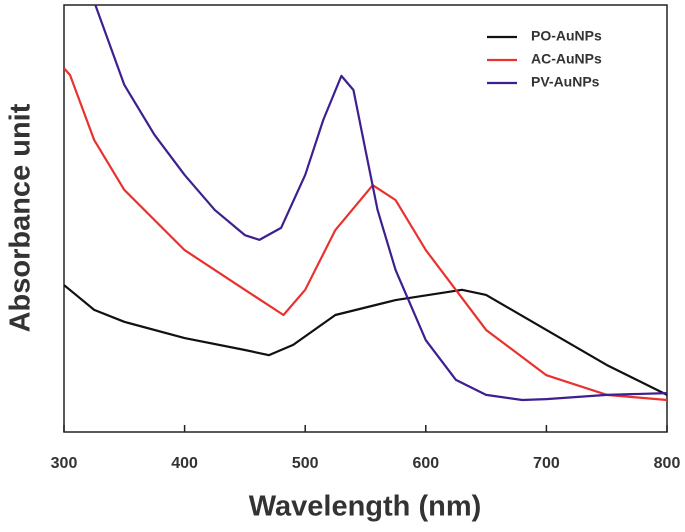 The height and width of the screenshot is (532, 685). What do you see at coordinates (546, 463) in the screenshot?
I see `x-tick-label: 700` at bounding box center [546, 463].